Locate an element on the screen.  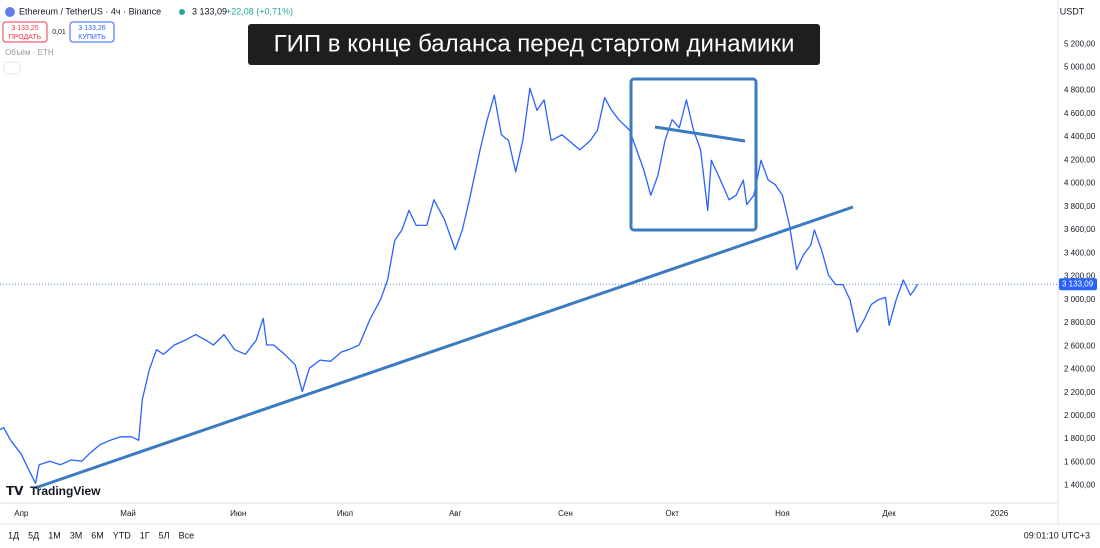
y-tick-label: 5 200,00 is located at coordinates (1080, 43).